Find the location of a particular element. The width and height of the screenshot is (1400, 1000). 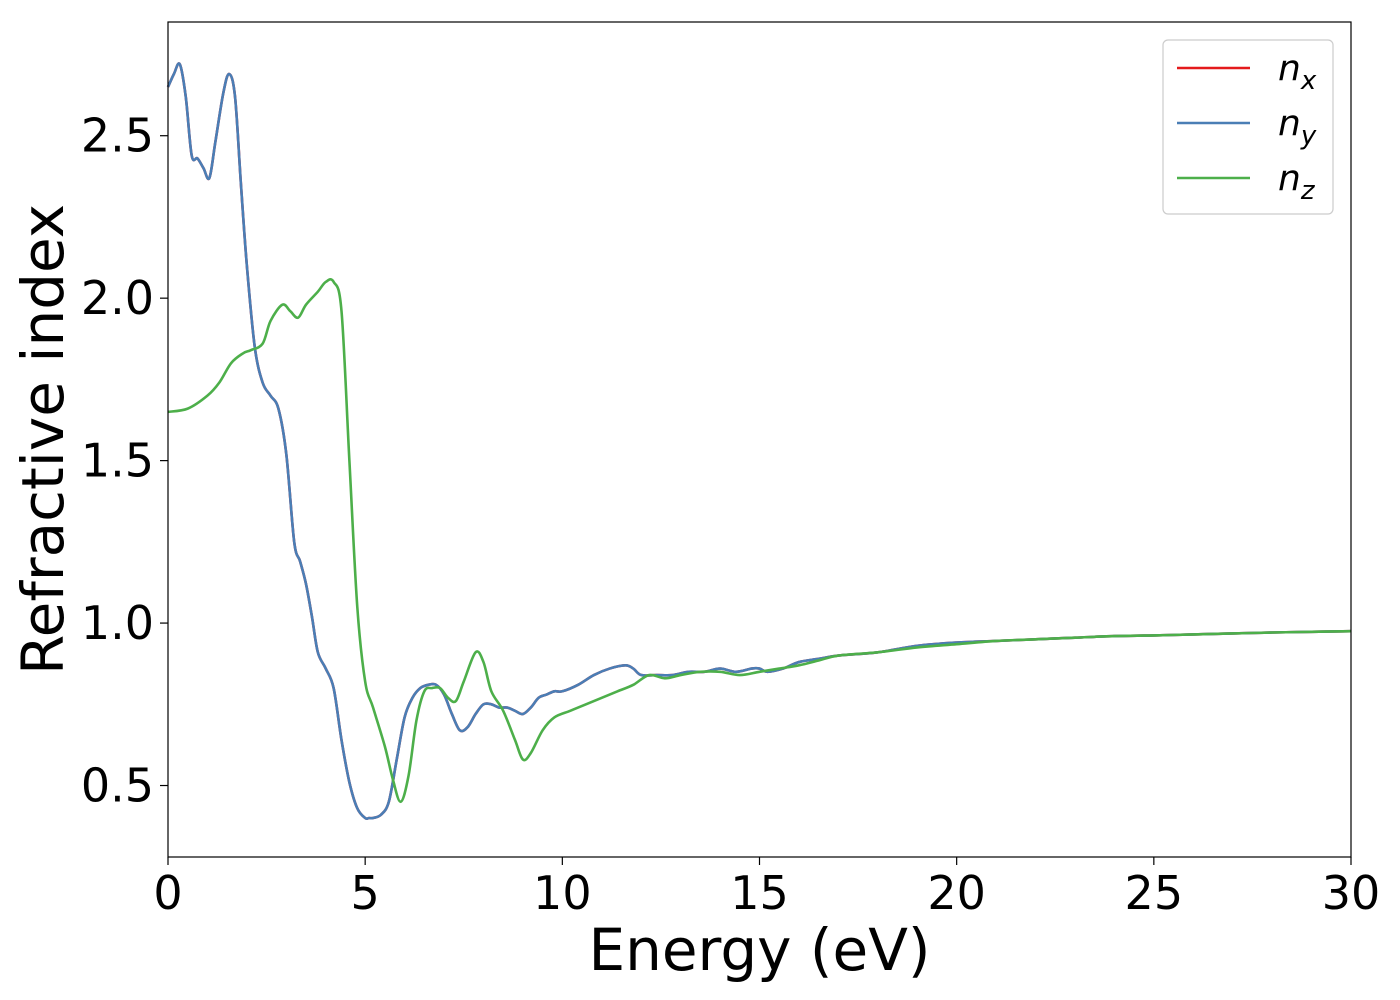

y-tick-label: 2.0 is located at coordinates (117, 298).